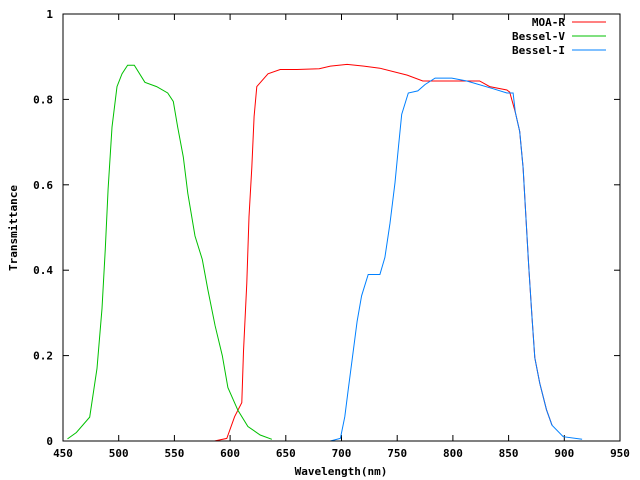  What do you see at coordinates (43, 270) in the screenshot?
I see `y-tick-label: 0.4` at bounding box center [43, 270].